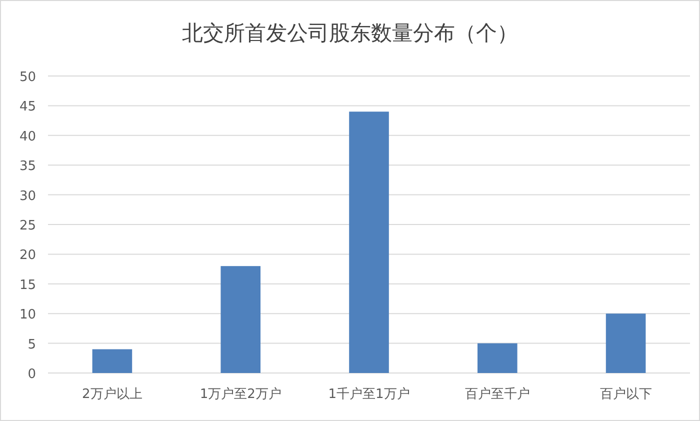 The image size is (700, 421). I want to click on x-tick-label: 1万户至2万户, so click(241, 394).